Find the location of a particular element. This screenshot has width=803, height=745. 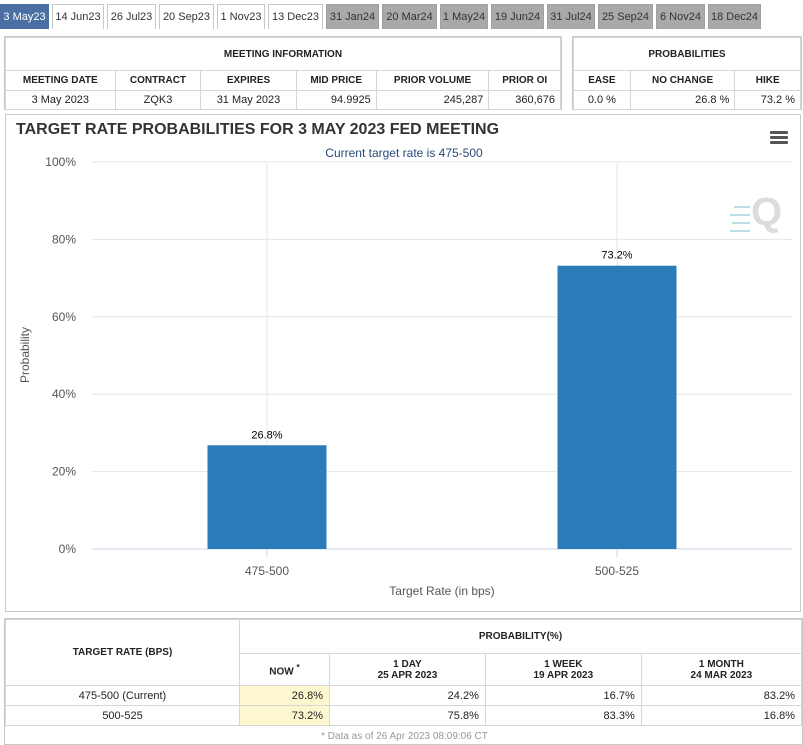

cme-q-logo-icon: Q is located at coordinates (756, 212).